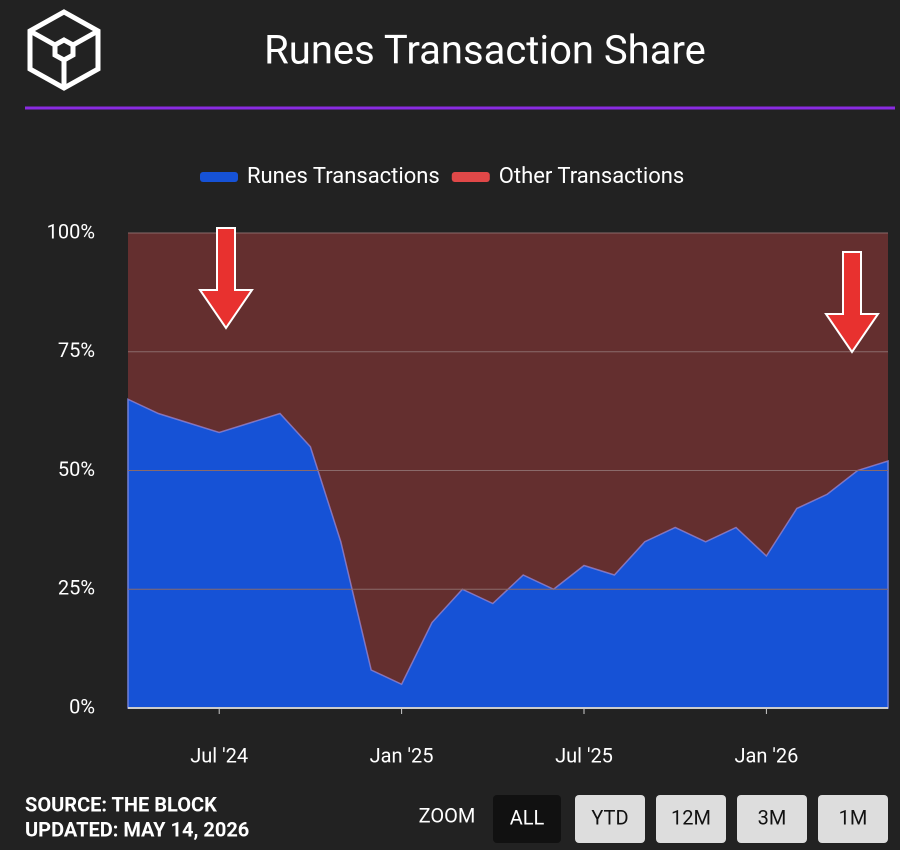 This screenshot has width=900, height=850. I want to click on zoom-buttons: ALL YTD 12M 3M 1M, so click(690, 819).